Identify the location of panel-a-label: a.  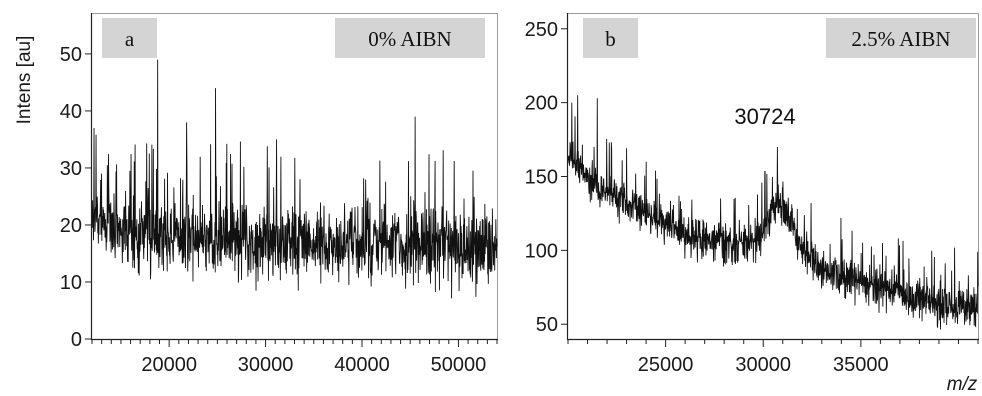
(130, 39).